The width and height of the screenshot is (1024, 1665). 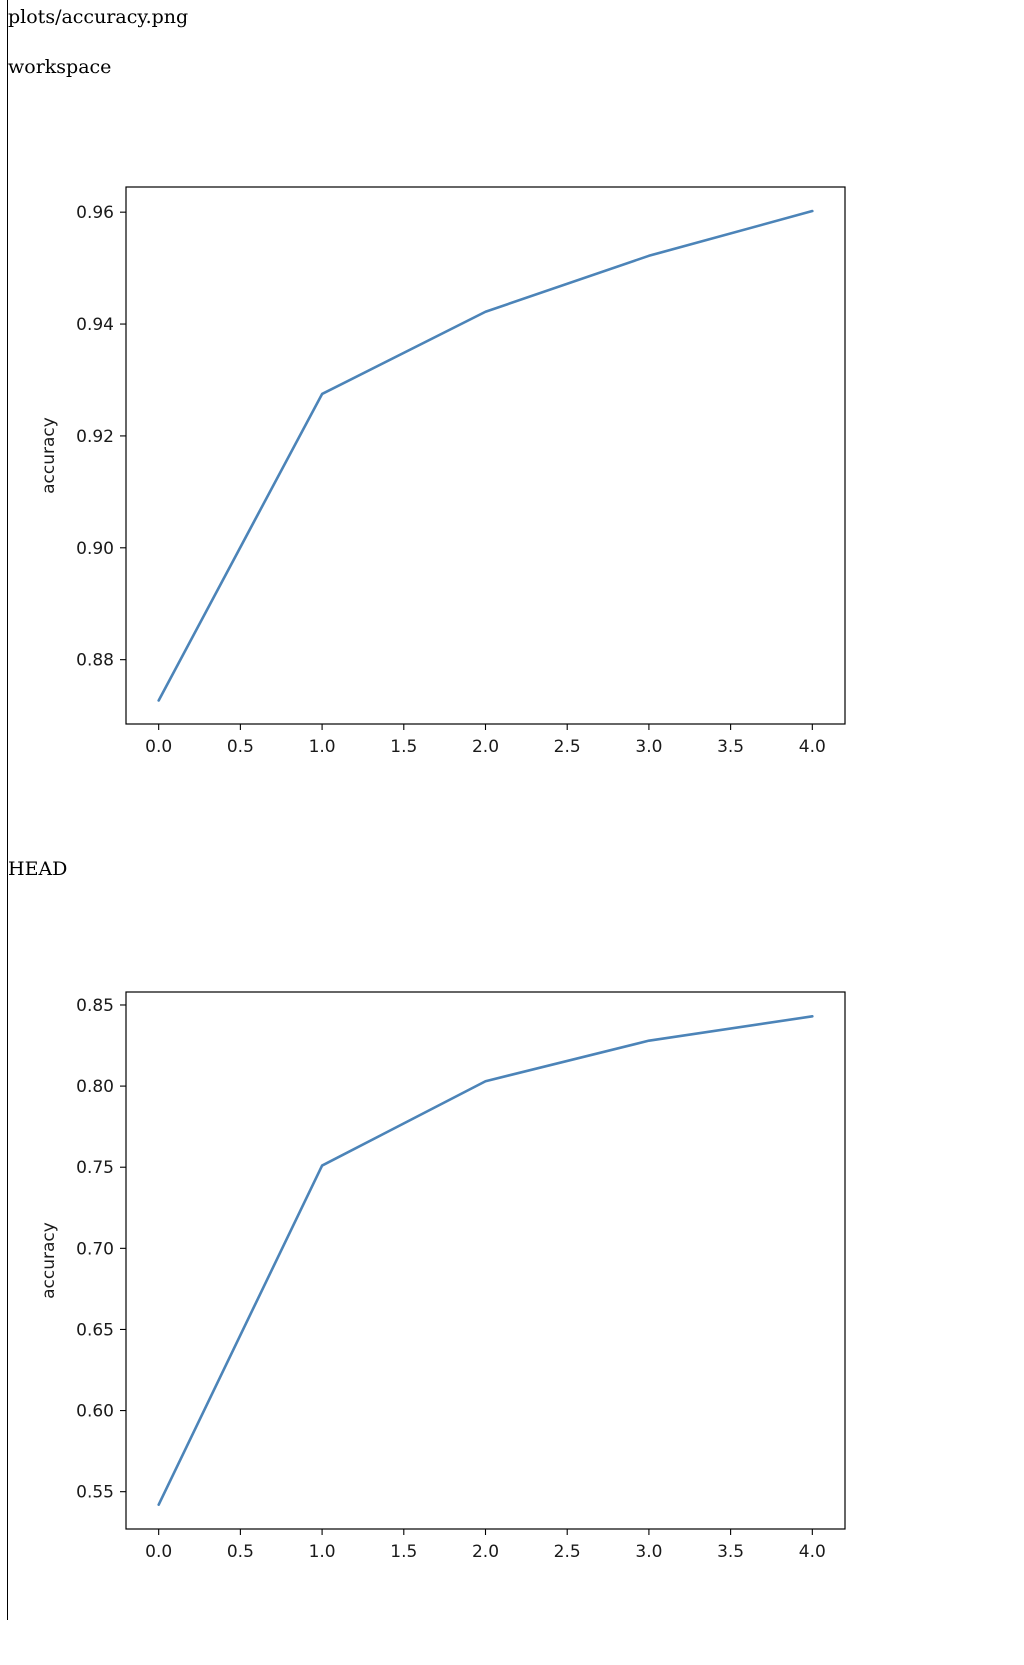 What do you see at coordinates (95, 549) in the screenshot?
I see `y-tick-label: 0.90` at bounding box center [95, 549].